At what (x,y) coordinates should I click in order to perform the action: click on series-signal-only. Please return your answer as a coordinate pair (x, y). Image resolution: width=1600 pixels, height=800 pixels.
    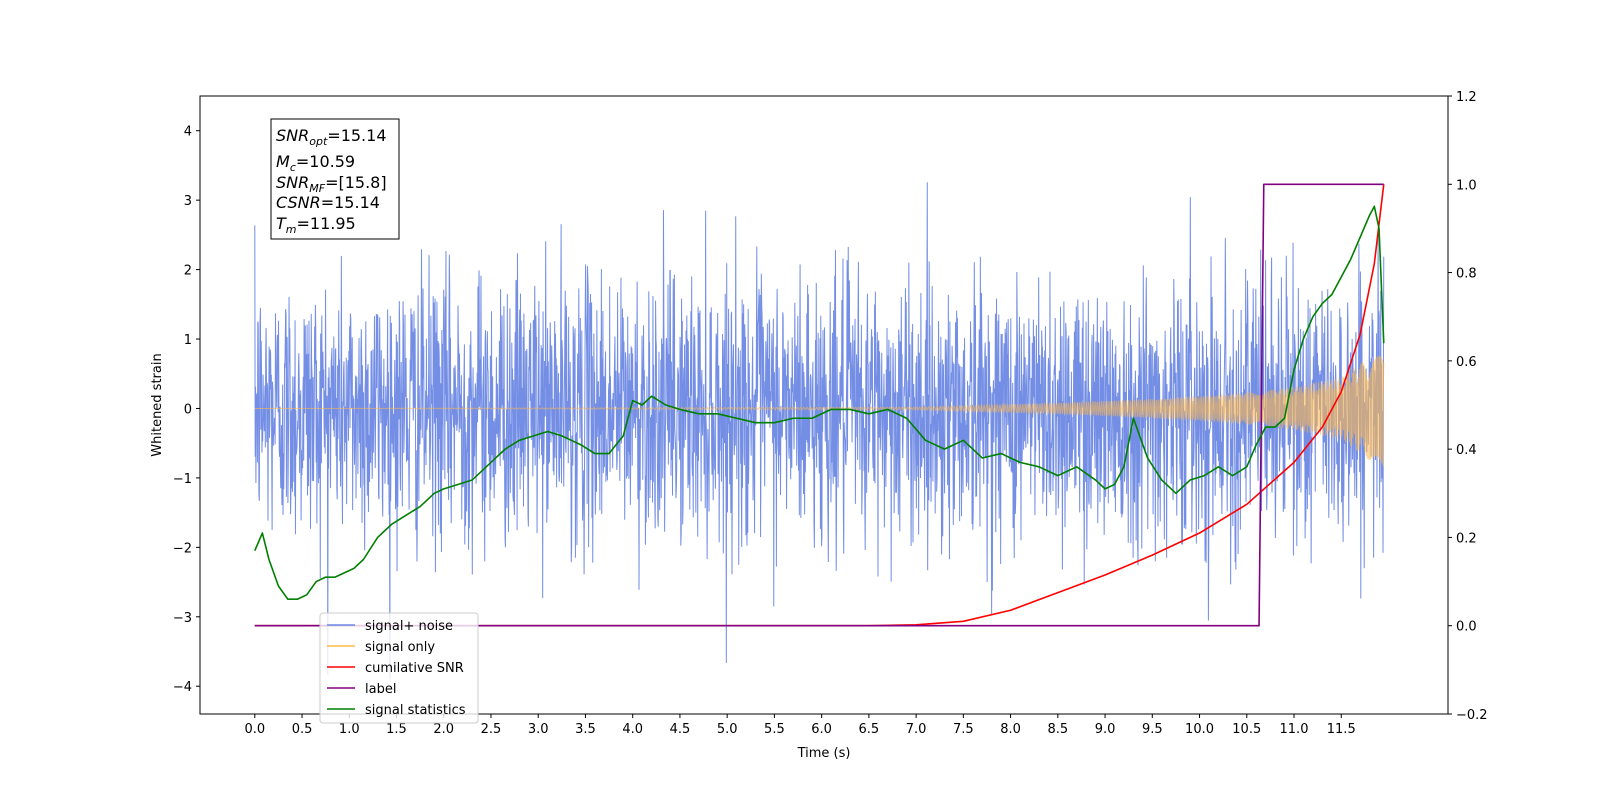
    Looking at the image, I should click on (819, 411).